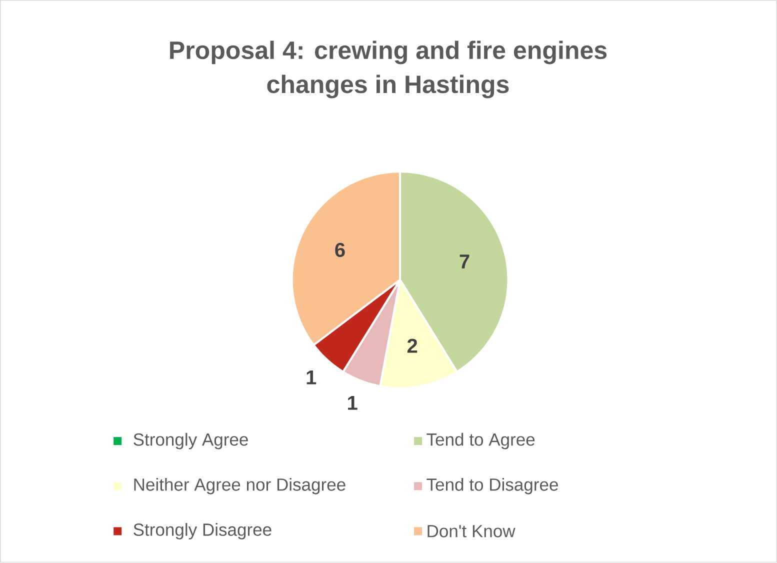 The width and height of the screenshot is (777, 563). I want to click on legend-label: Neither Agree nor Disagree, so click(240, 486).